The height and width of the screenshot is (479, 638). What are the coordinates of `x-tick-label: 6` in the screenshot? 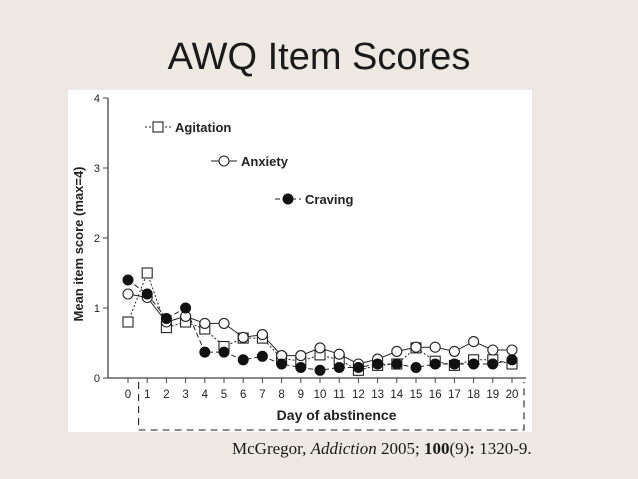 It's located at (243, 395).